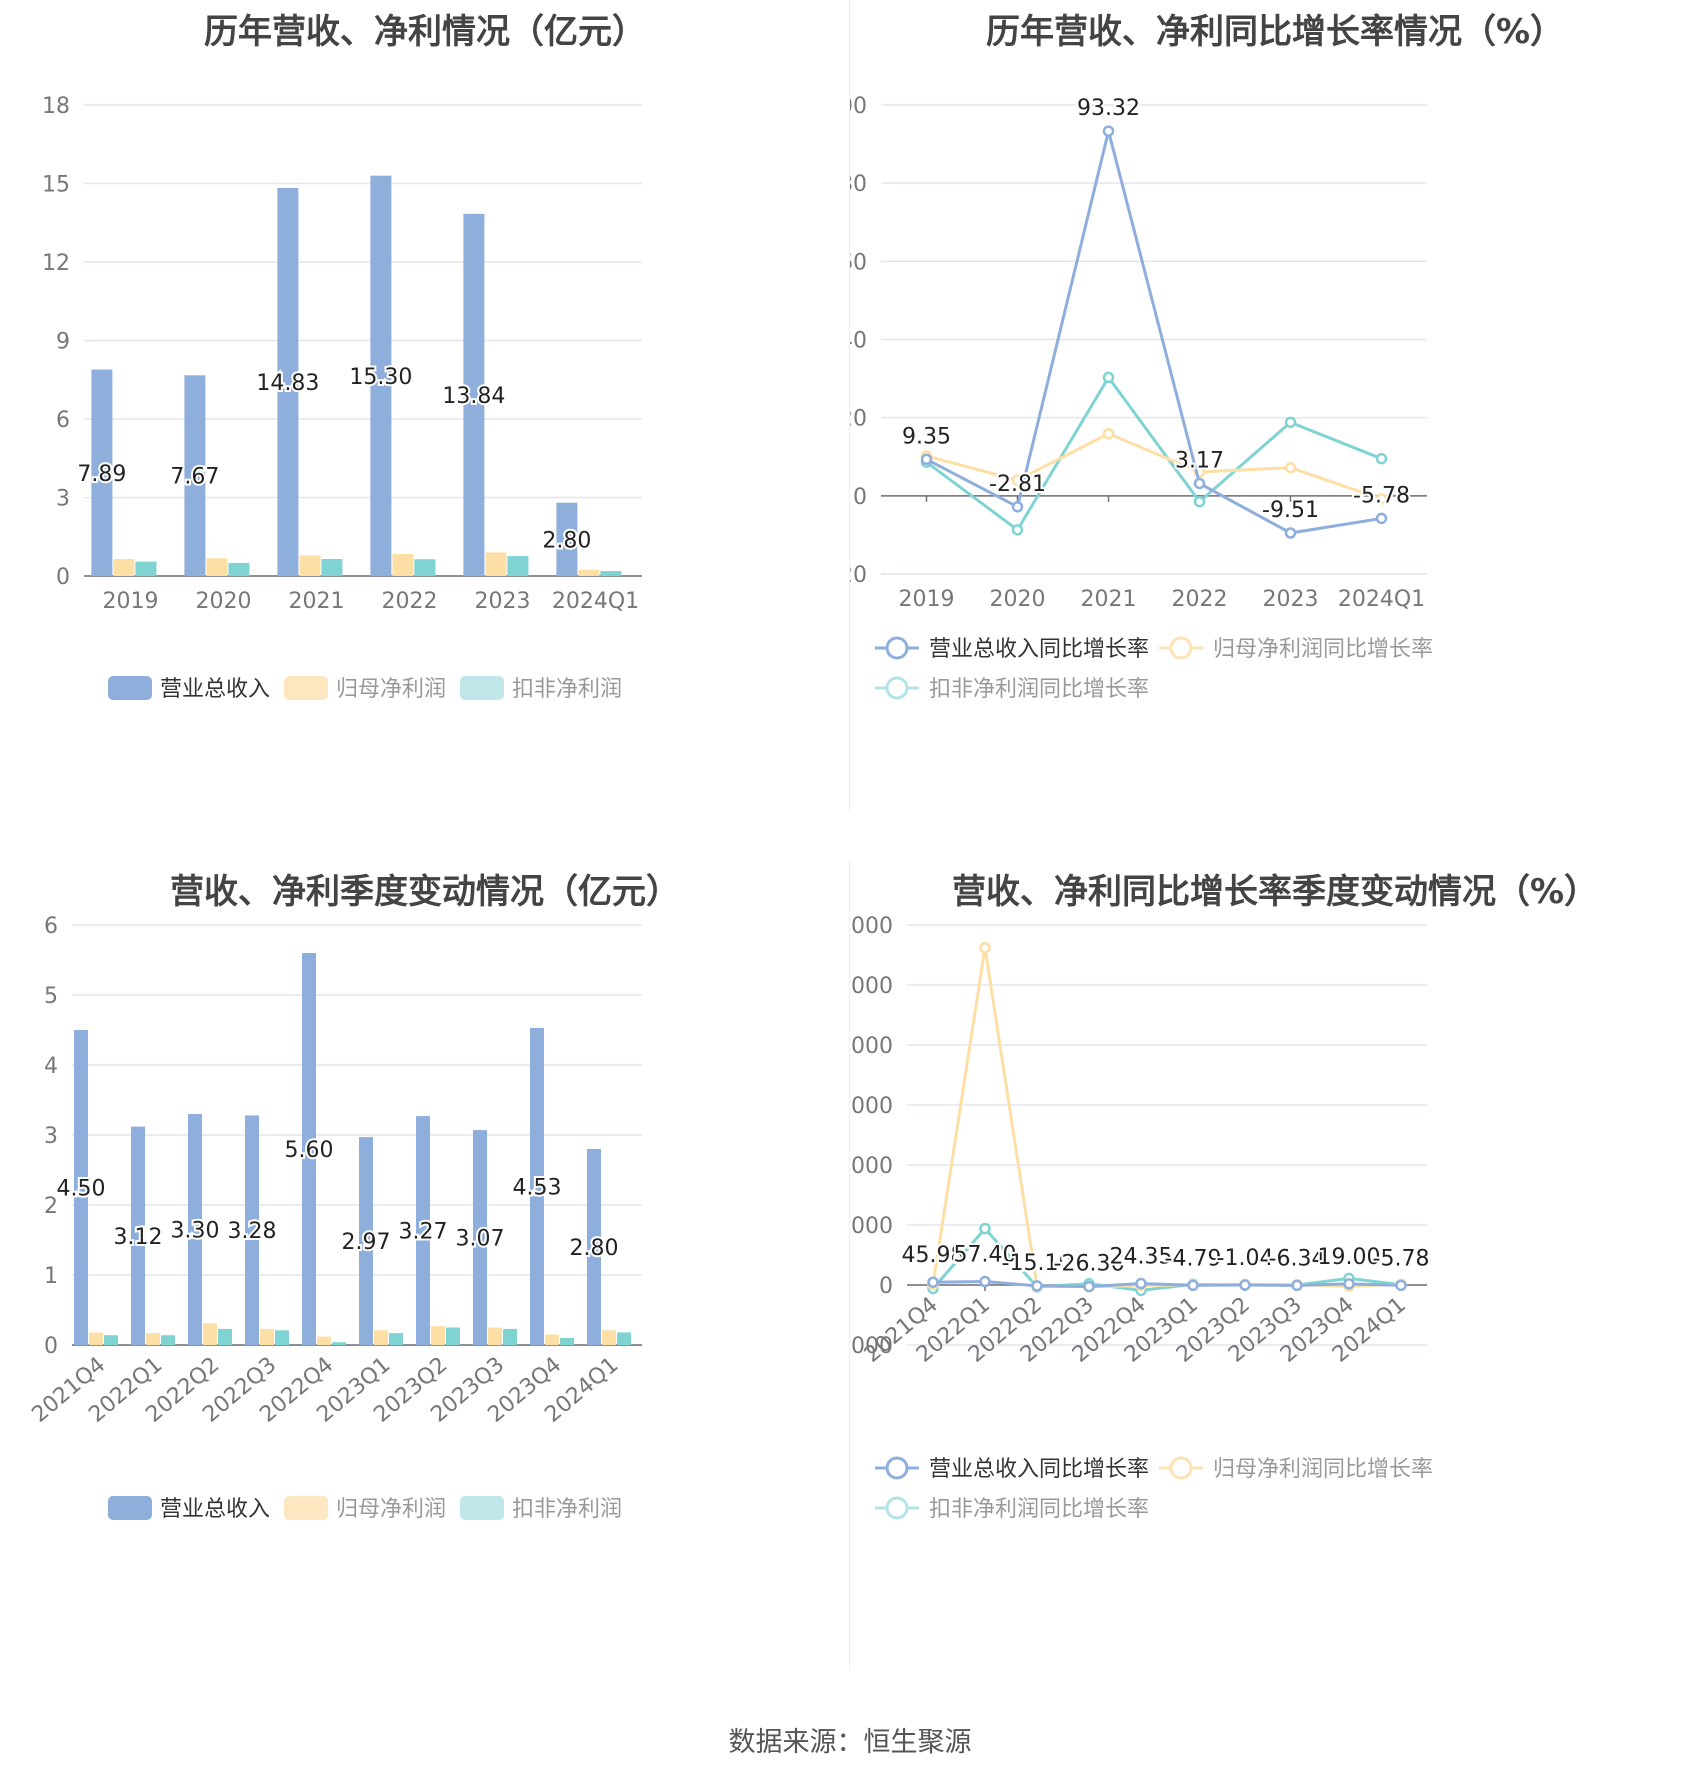 The height and width of the screenshot is (1782, 1700). I want to click on data-label-revenue-growth: -5.78, so click(1381, 495).